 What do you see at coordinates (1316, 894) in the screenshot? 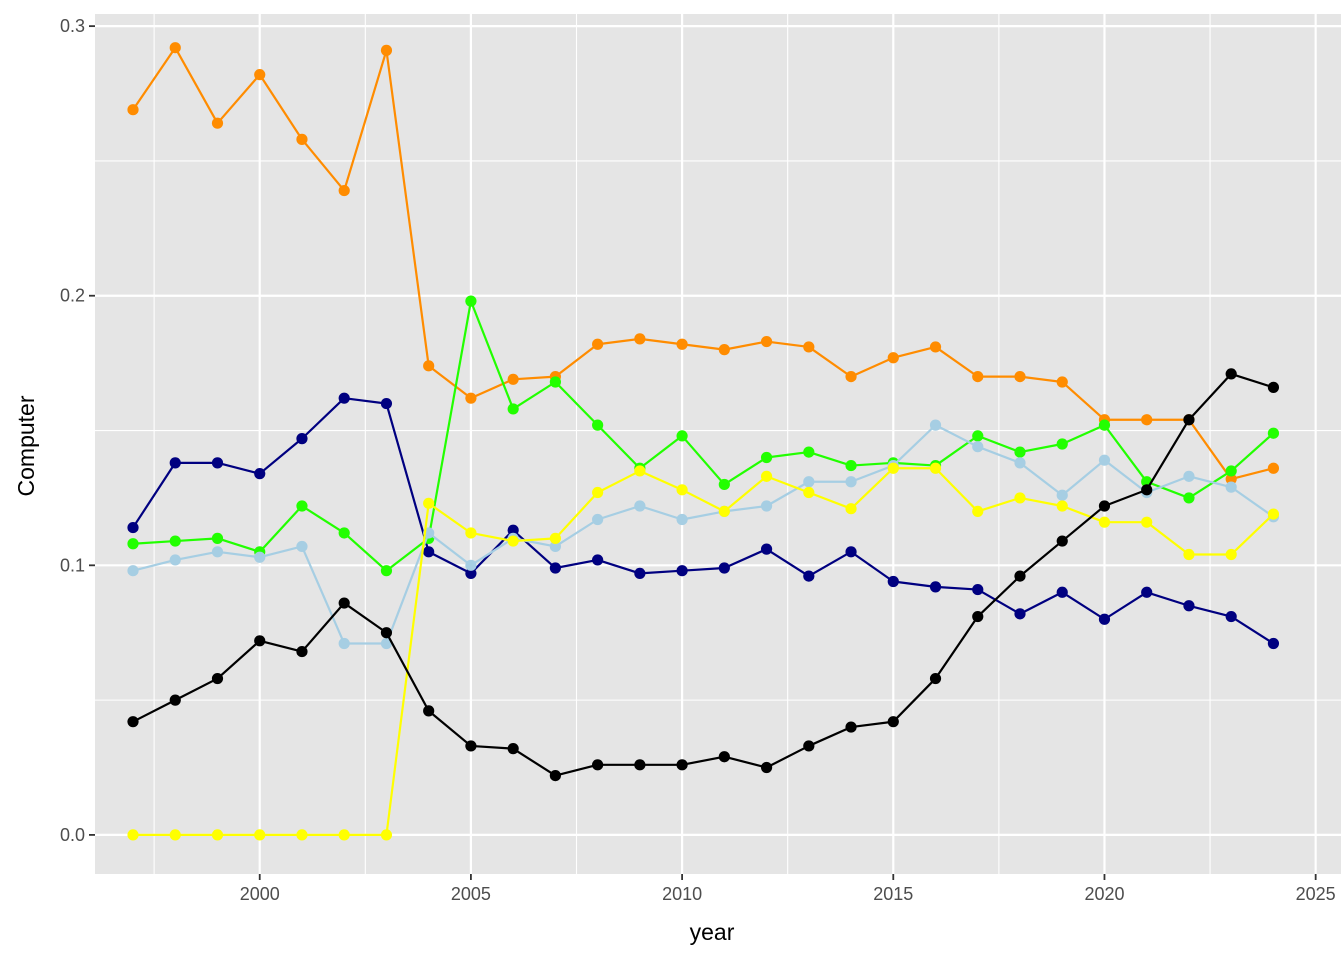
I see `x-tick-label: 2025` at bounding box center [1316, 894].